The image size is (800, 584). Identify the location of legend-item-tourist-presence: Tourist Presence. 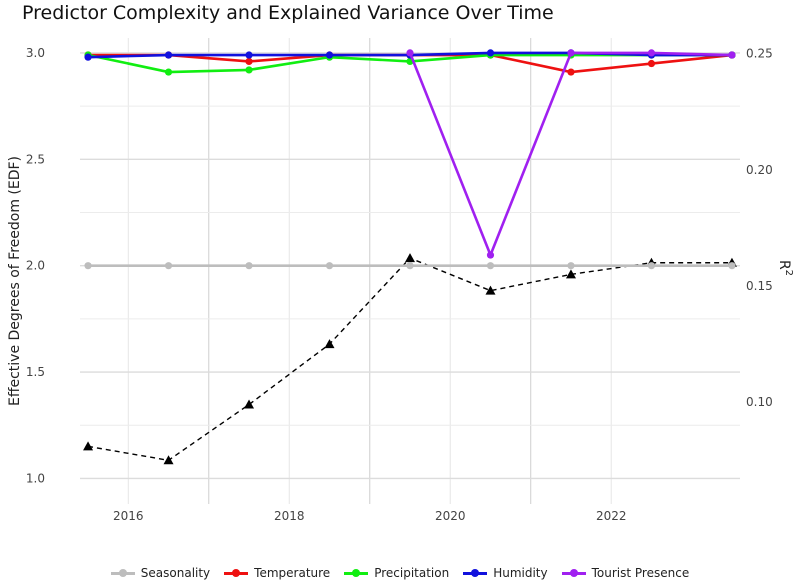
(625, 573).